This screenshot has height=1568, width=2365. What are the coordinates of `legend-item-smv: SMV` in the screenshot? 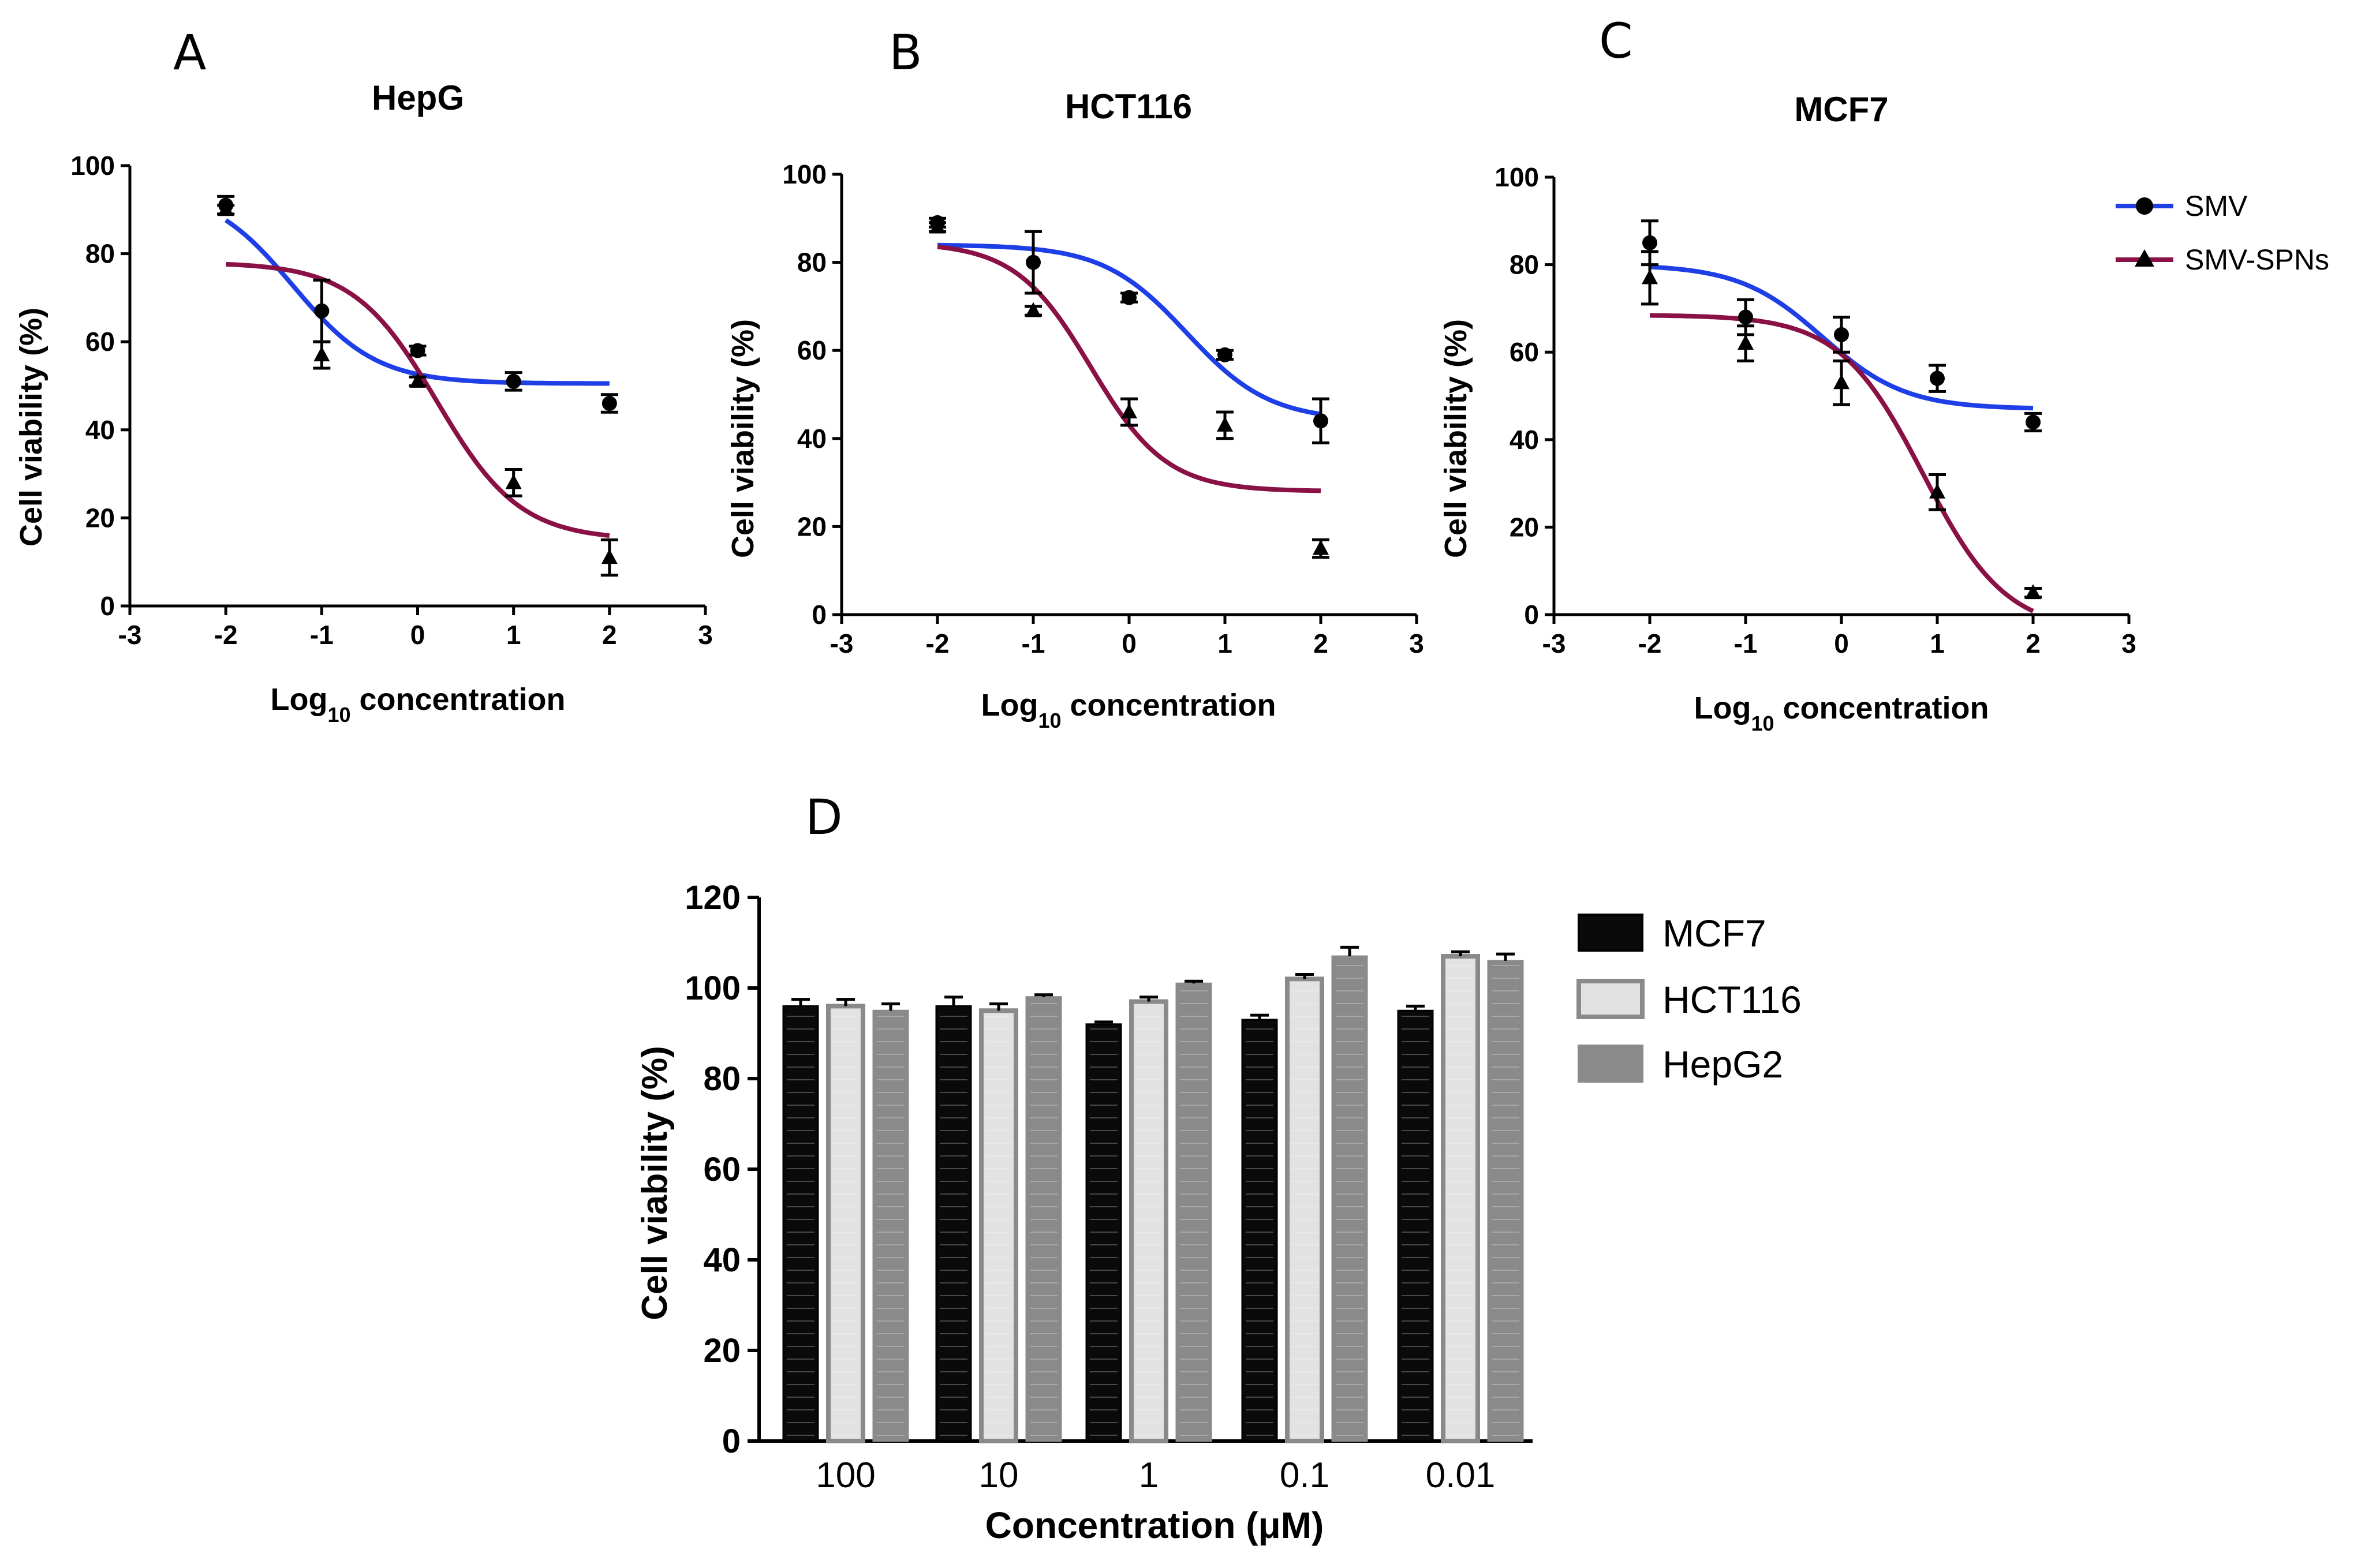 It's located at (2182, 206).